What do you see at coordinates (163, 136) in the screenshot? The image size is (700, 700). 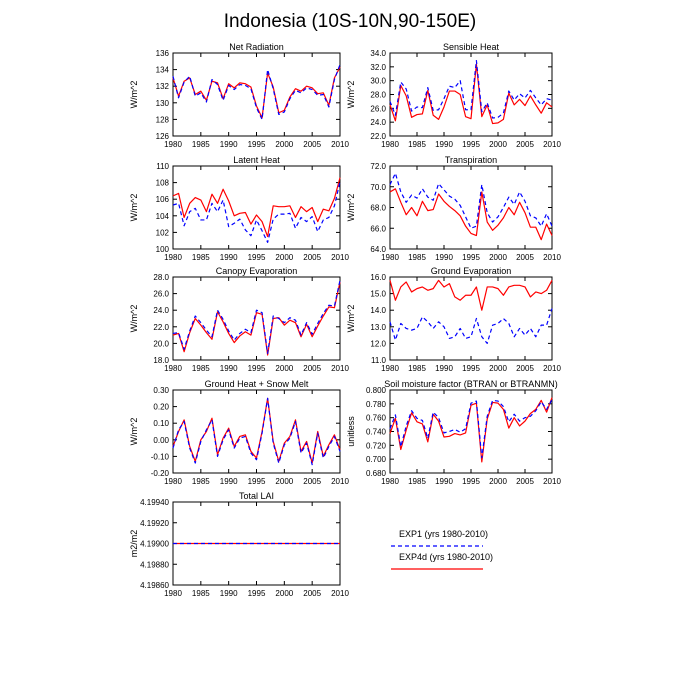 I see `y-tick-label: 126` at bounding box center [163, 136].